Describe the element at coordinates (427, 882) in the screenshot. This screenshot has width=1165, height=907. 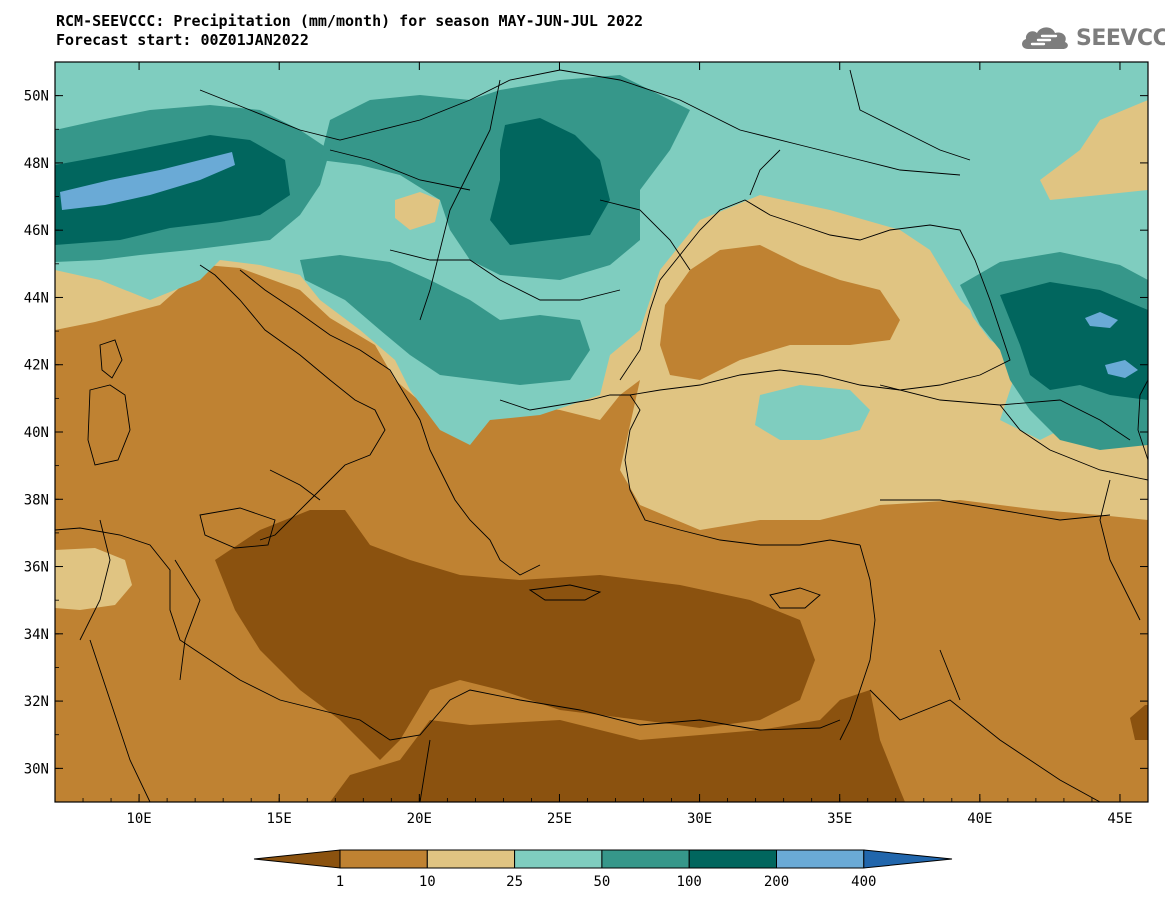
I see `colorbar-label-10: 10` at that location.